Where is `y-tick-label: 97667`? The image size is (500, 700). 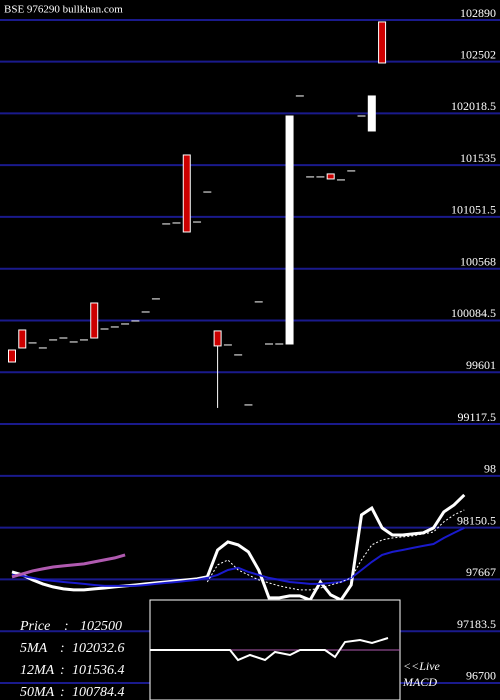
y-tick-label: 97667 is located at coordinates (481, 572).